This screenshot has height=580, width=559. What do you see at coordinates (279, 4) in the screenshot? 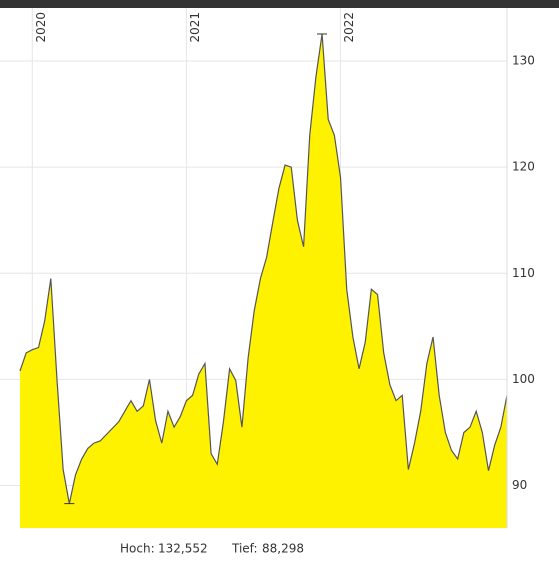
I see `top-bar` at bounding box center [279, 4].